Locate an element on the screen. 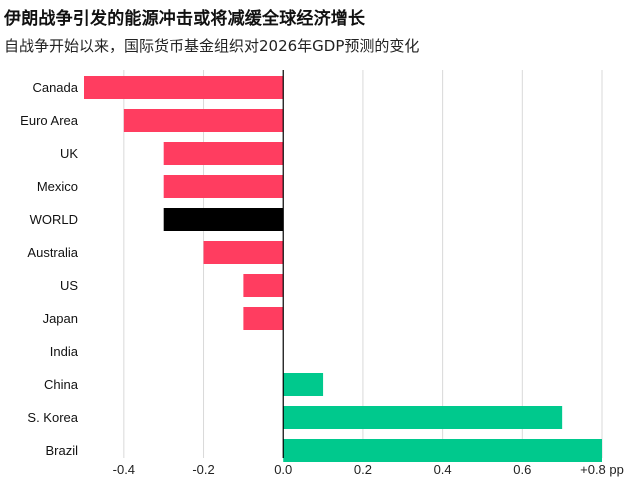 Image resolution: width=637 pixels, height=481 pixels. x-tick-label: 0.0 is located at coordinates (283, 469).